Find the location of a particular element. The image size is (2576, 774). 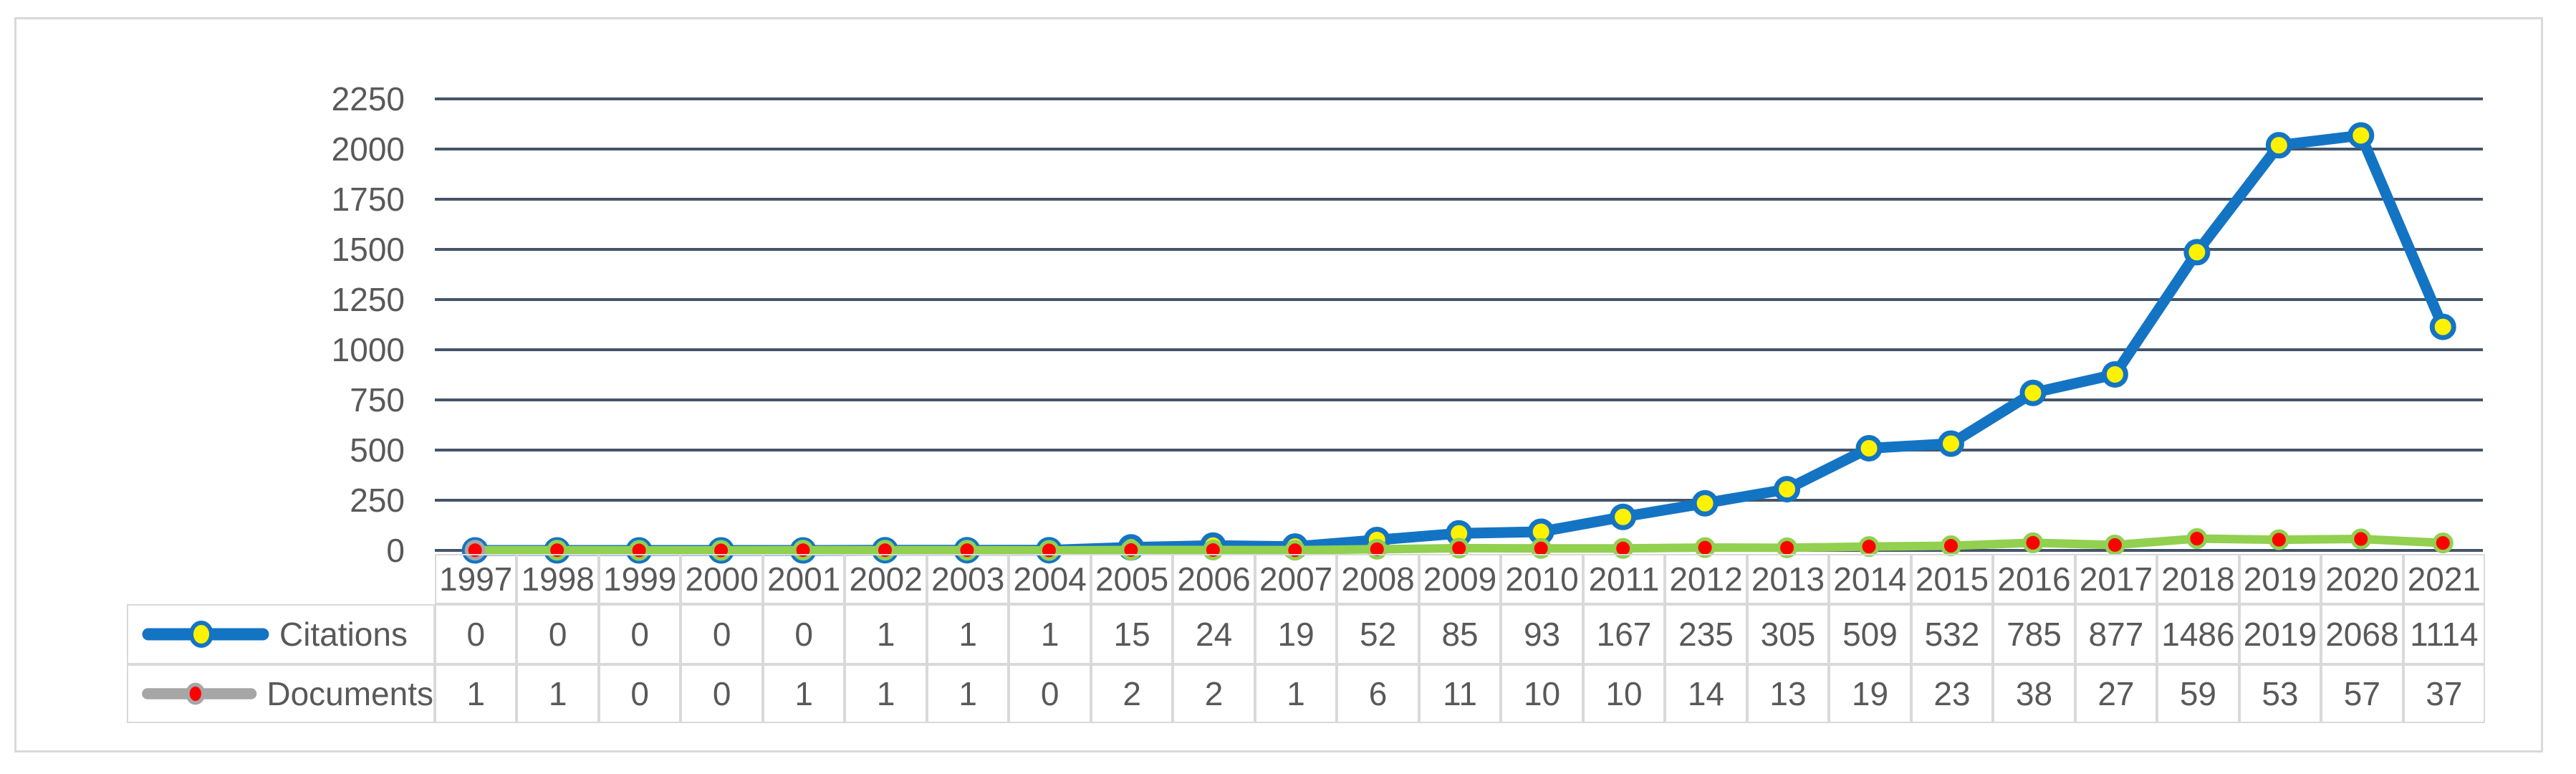

documents-value-cell: 23 is located at coordinates (1952, 694).